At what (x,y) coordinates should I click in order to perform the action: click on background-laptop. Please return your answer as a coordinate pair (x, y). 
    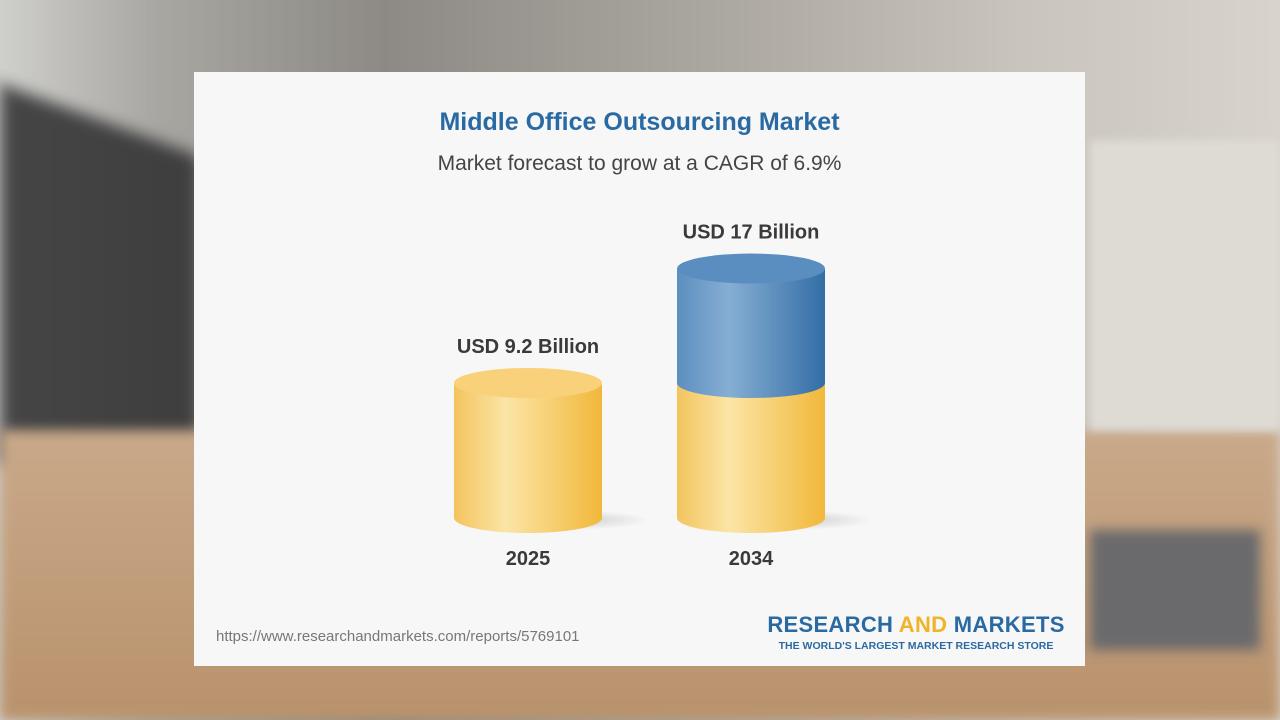
    Looking at the image, I should click on (1175, 590).